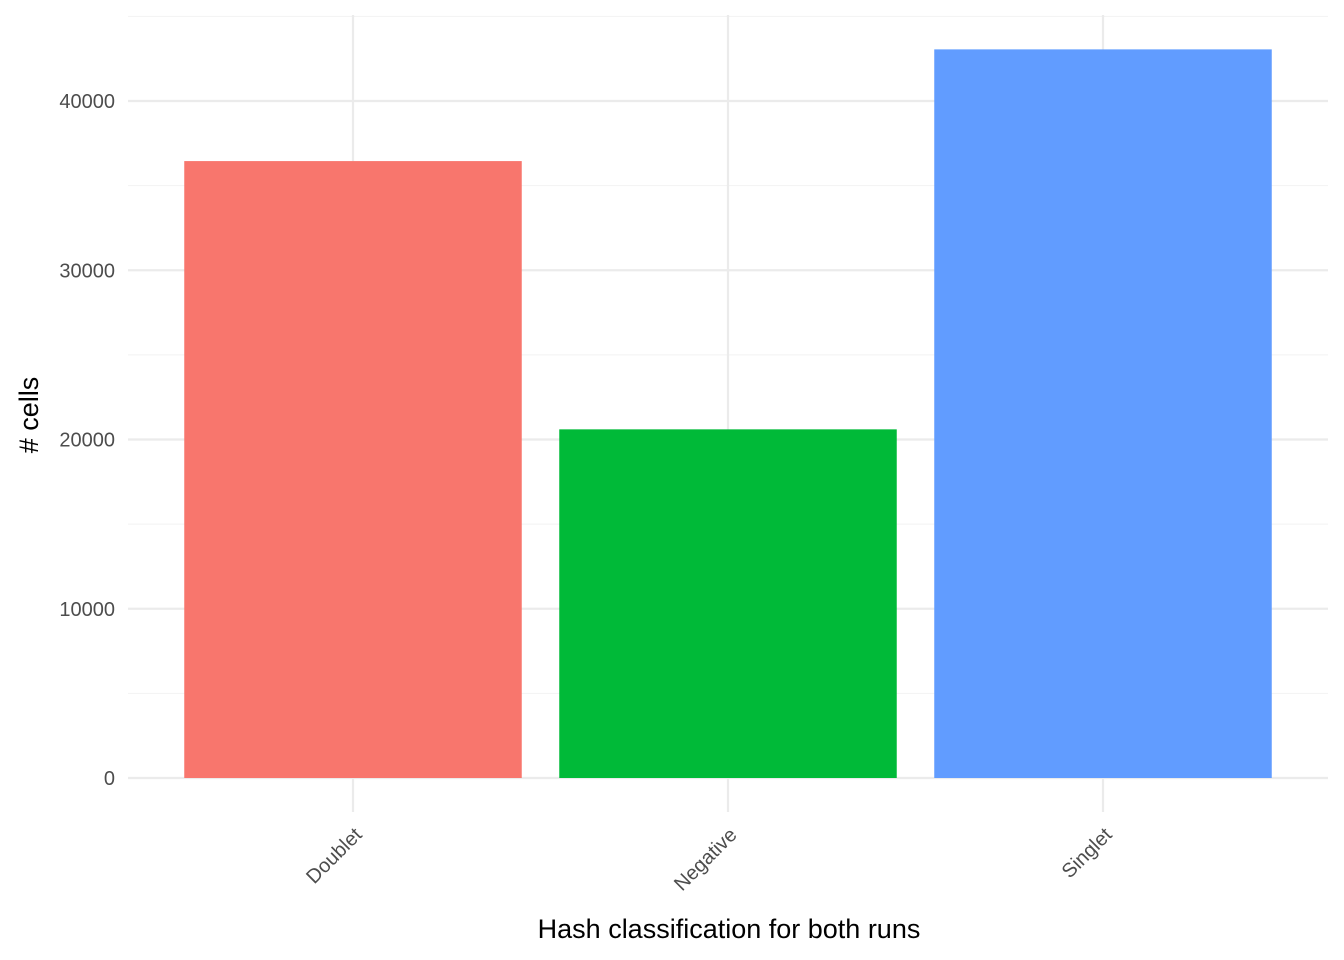  What do you see at coordinates (109, 779) in the screenshot?
I see `y-tick-label: 0` at bounding box center [109, 779].